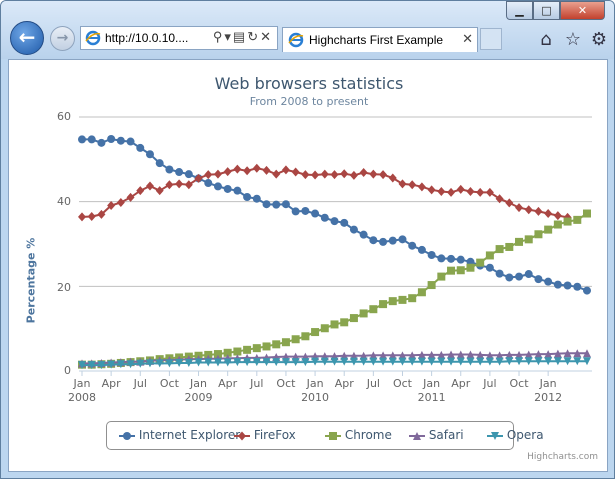  What do you see at coordinates (491, 39) in the screenshot?
I see `new-tab-button` at bounding box center [491, 39].